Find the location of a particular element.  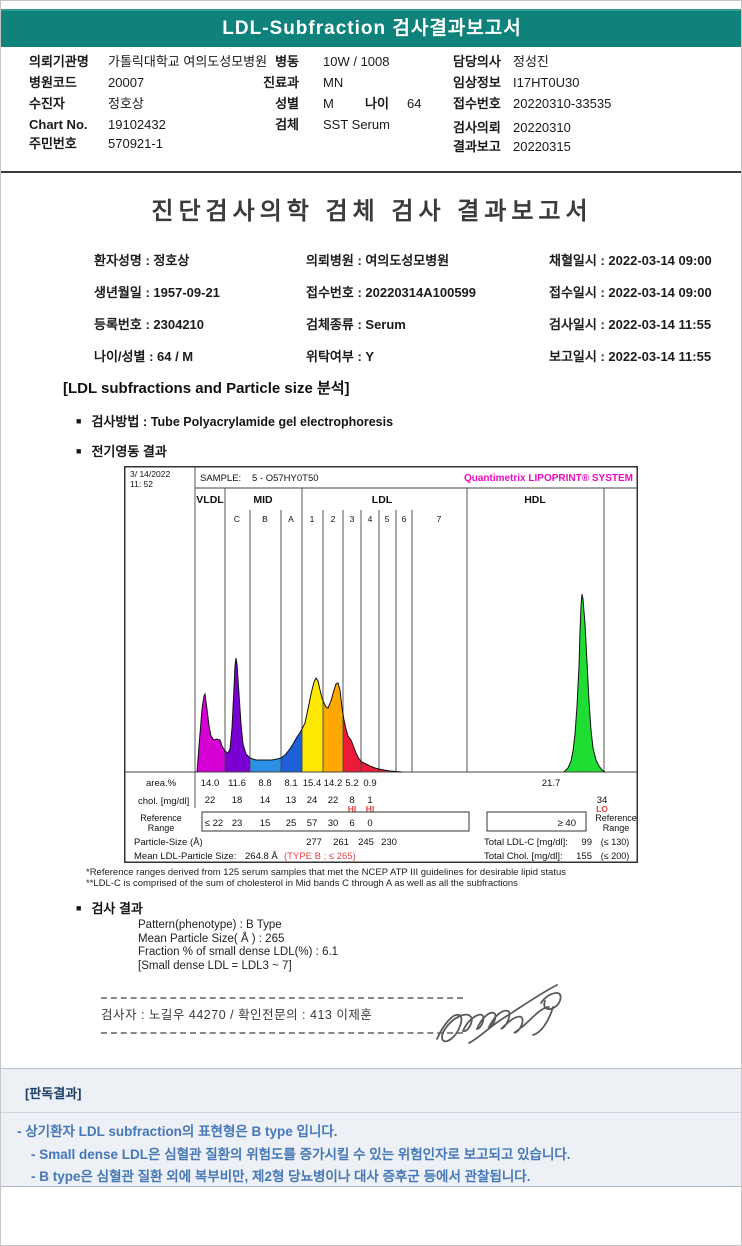

svg-text: 57 is located at coordinates (312, 823).